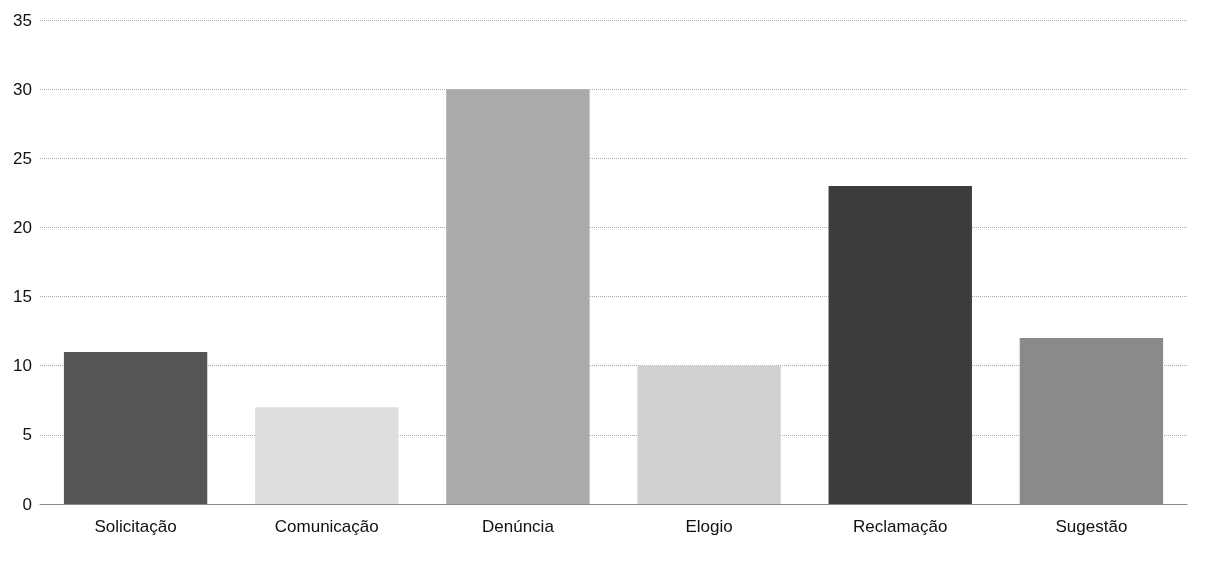  Describe the element at coordinates (22, 297) in the screenshot. I see `y-tick-label: 15` at that location.